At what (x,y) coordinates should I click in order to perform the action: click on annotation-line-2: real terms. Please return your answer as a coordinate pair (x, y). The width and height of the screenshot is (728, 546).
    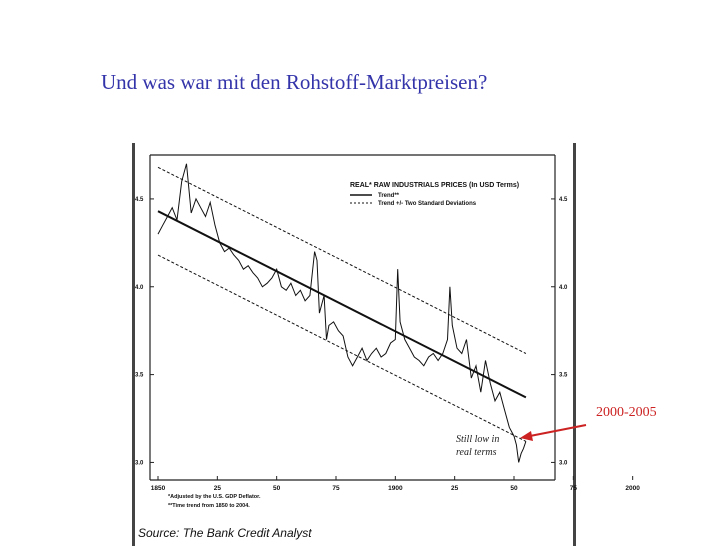
    Looking at the image, I should click on (476, 452).